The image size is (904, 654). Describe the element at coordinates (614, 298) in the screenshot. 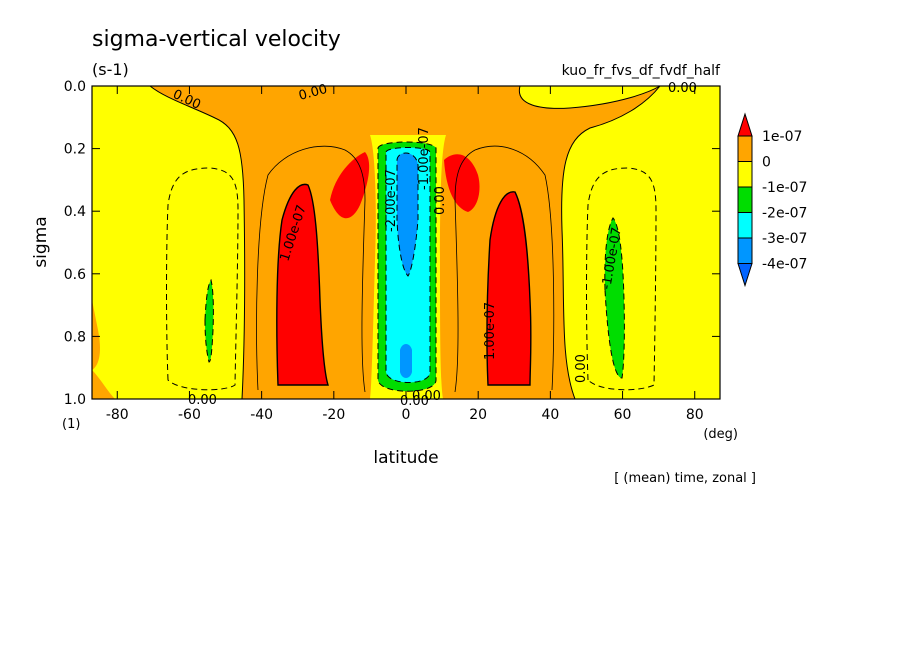

I see `fill-green-right` at that location.